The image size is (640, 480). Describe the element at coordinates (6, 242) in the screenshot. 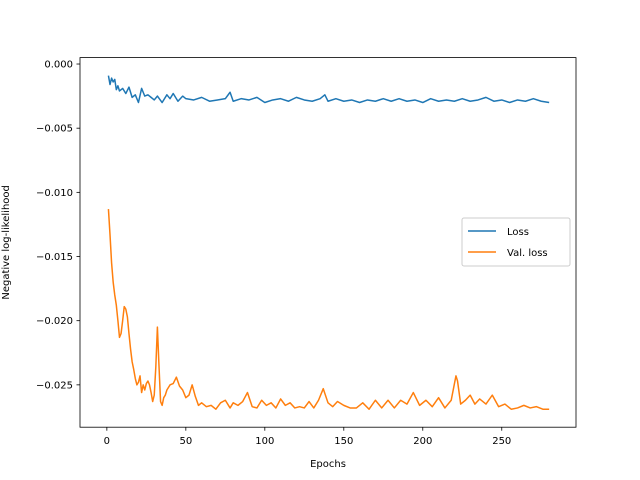

I see `y-axis-title: Negative log-likelihood` at that location.